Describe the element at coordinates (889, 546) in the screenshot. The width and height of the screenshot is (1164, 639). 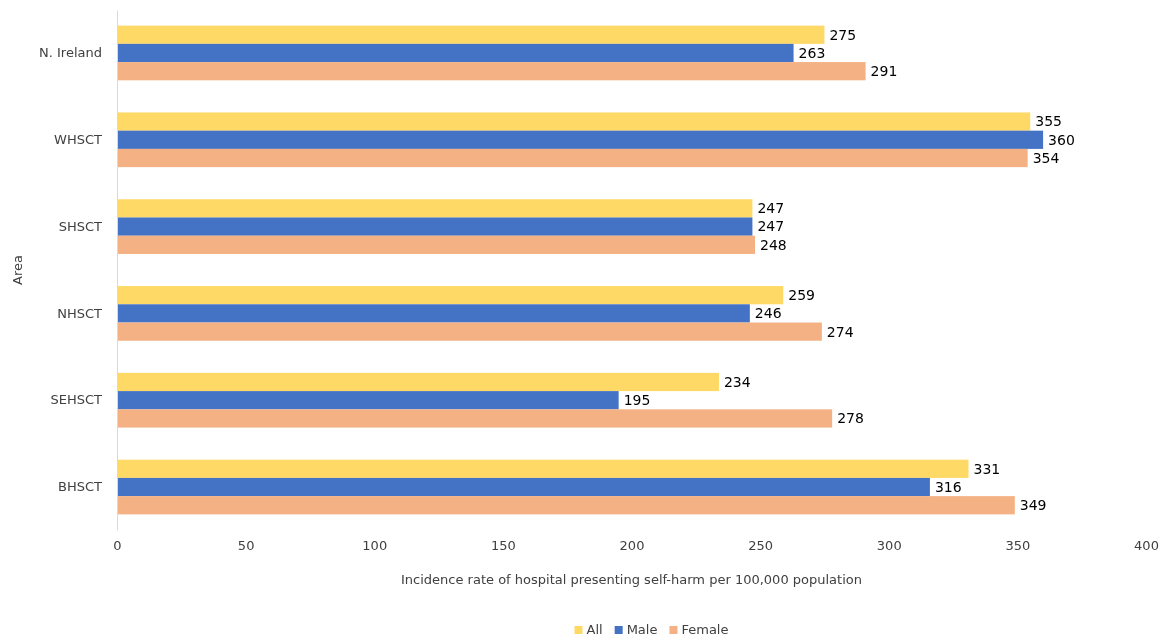
I see `x-tick-label: 300` at that location.